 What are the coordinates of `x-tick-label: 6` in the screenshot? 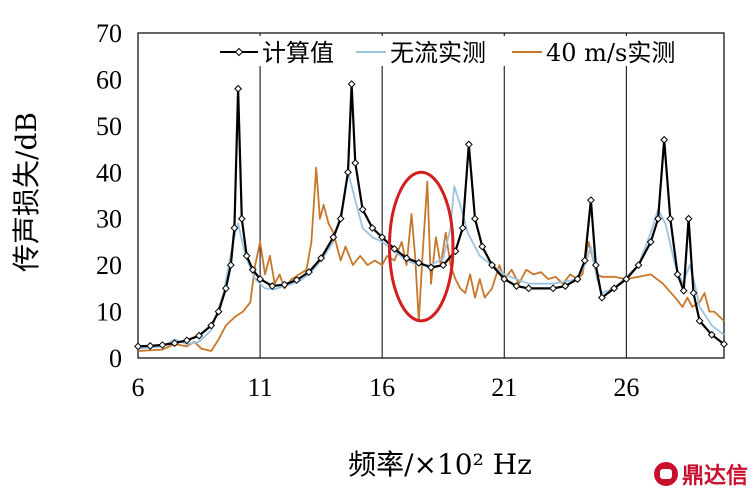 It's located at (138, 387).